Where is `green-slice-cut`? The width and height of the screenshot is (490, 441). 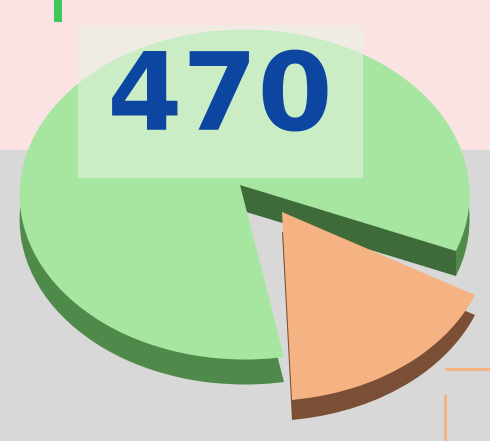 green-slice-cut is located at coordinates (348, 230).